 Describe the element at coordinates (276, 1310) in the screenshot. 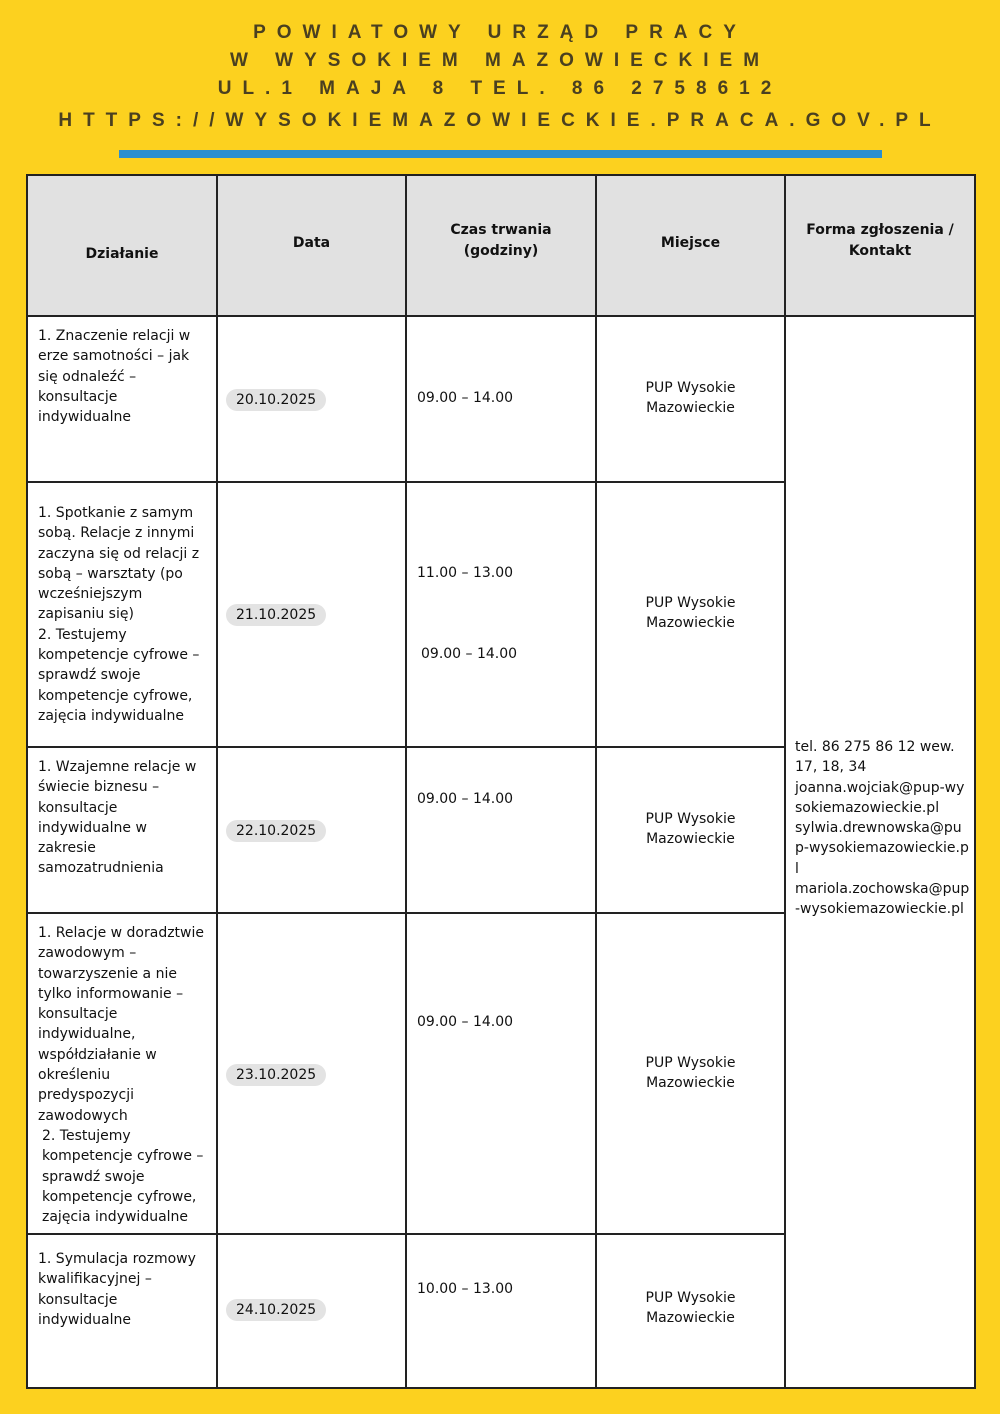

I see `date-badge: 24.10.2025` at that location.